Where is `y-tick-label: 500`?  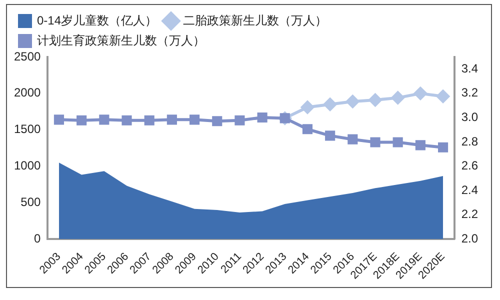 y-tick-label: 500 is located at coordinates (31, 202).